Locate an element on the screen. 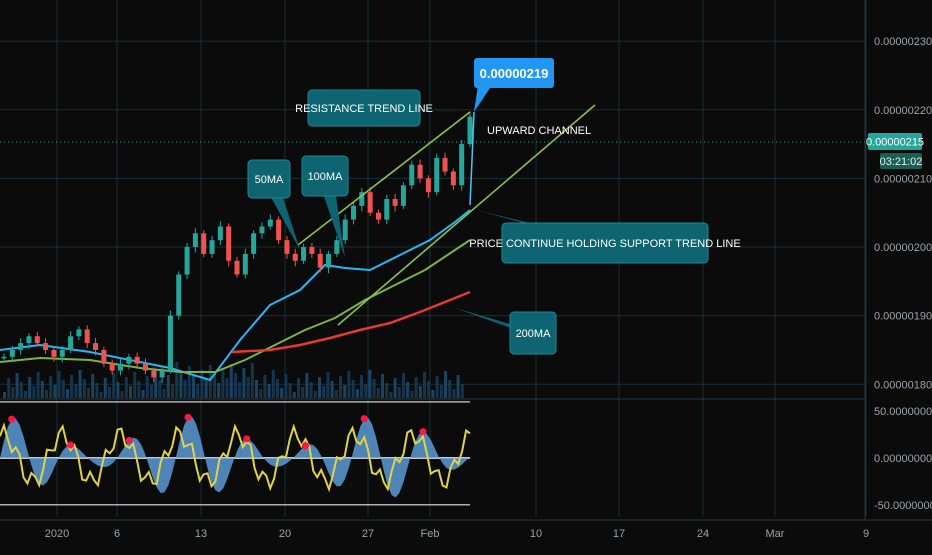 The width and height of the screenshot is (932, 555). osc-blue-area is located at coordinates (235, 457).